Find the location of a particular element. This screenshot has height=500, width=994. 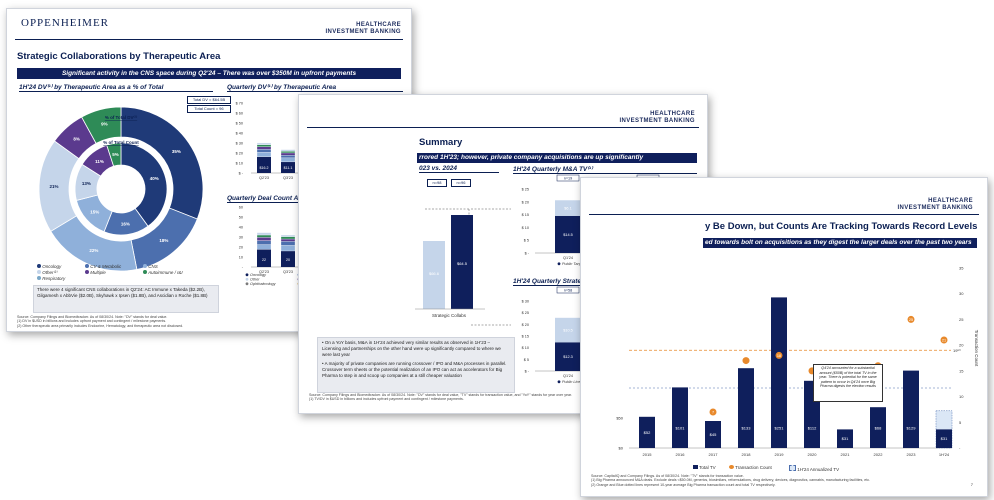

ma-ytick-2: $ 15 is located at coordinates (525, 215).